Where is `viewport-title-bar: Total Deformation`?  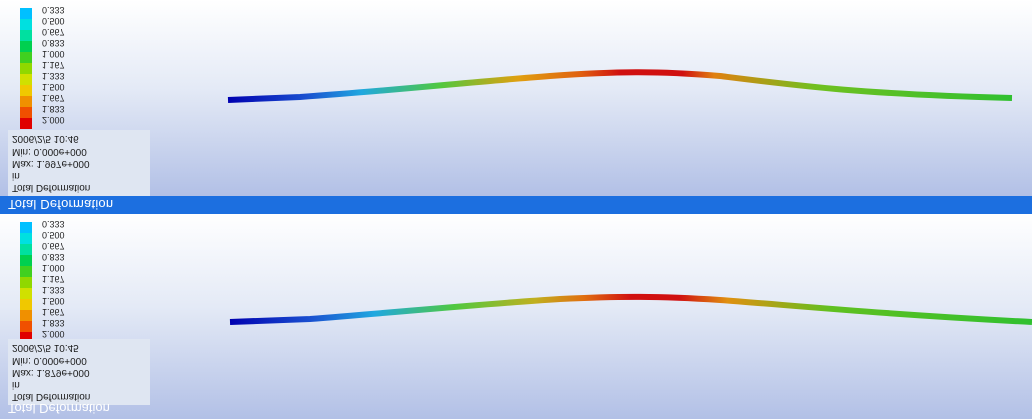 viewport-title-bar: Total Deformation is located at coordinates (516, 205).